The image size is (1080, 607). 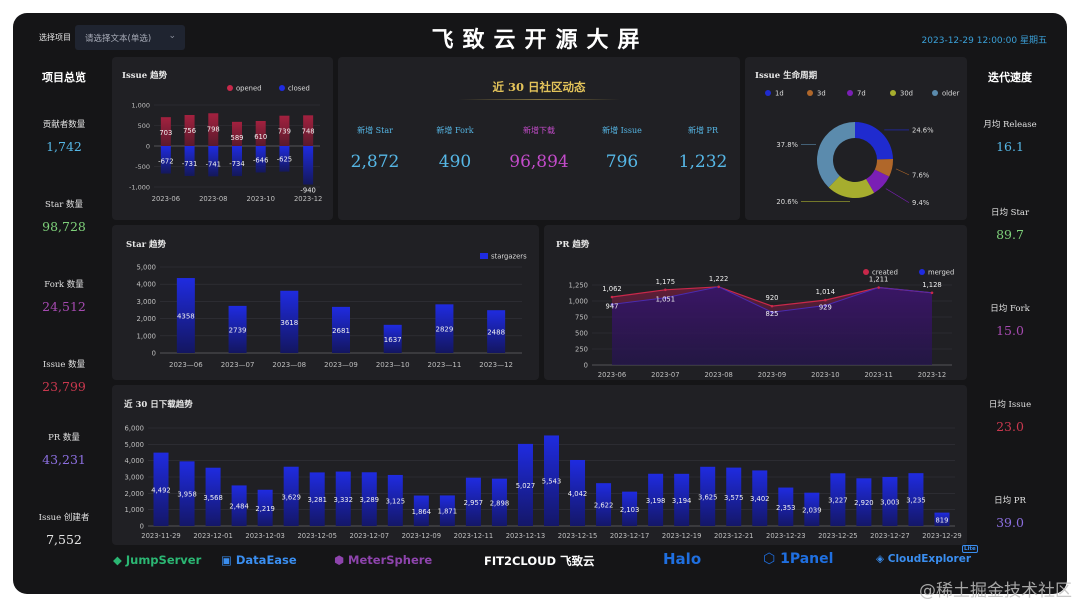 What do you see at coordinates (798, 559) in the screenshot?
I see `1panel-logo: ⬡ 1Panel` at bounding box center [798, 559].